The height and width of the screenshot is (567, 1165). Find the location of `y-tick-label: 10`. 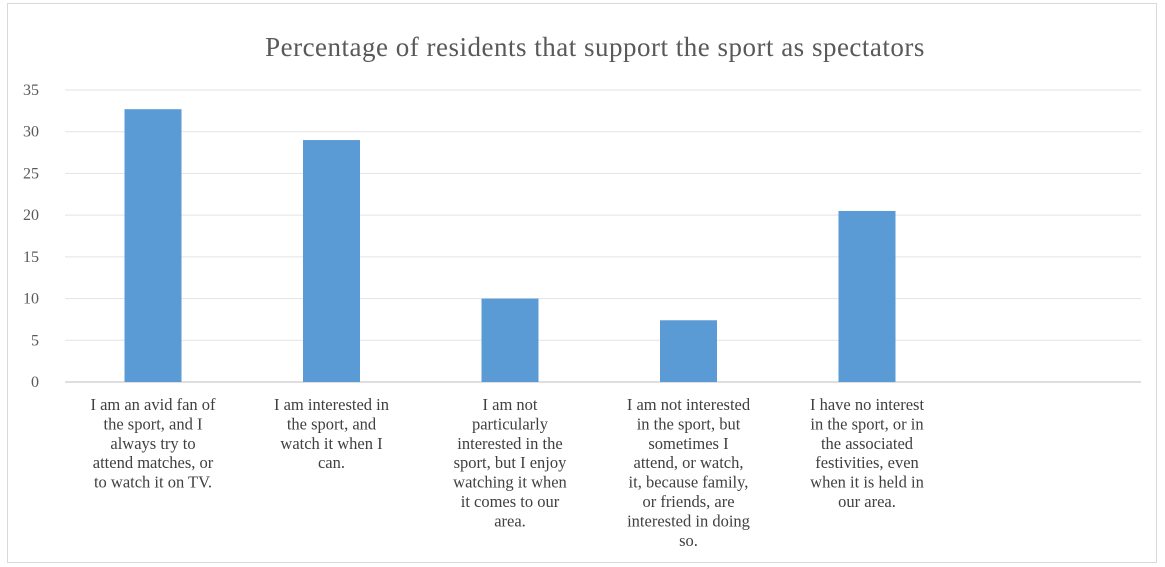

y-tick-label: 10 is located at coordinates (31, 299).